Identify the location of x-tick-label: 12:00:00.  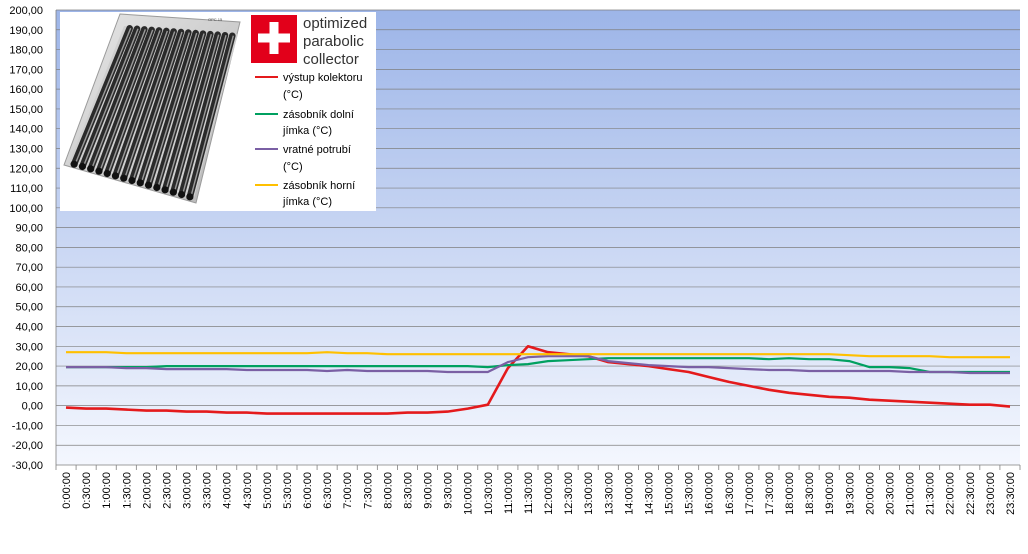
(549, 493).